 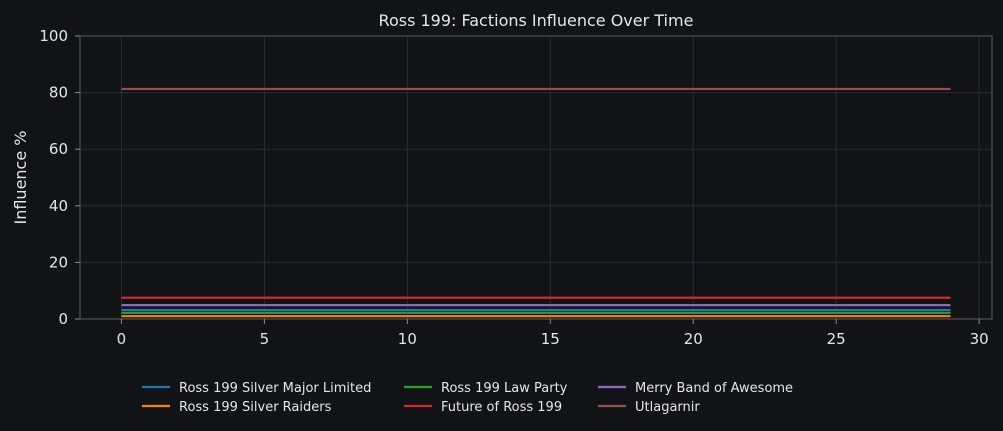 I want to click on legend-label: Ross 199 Silver Raiders, so click(x=255, y=407).